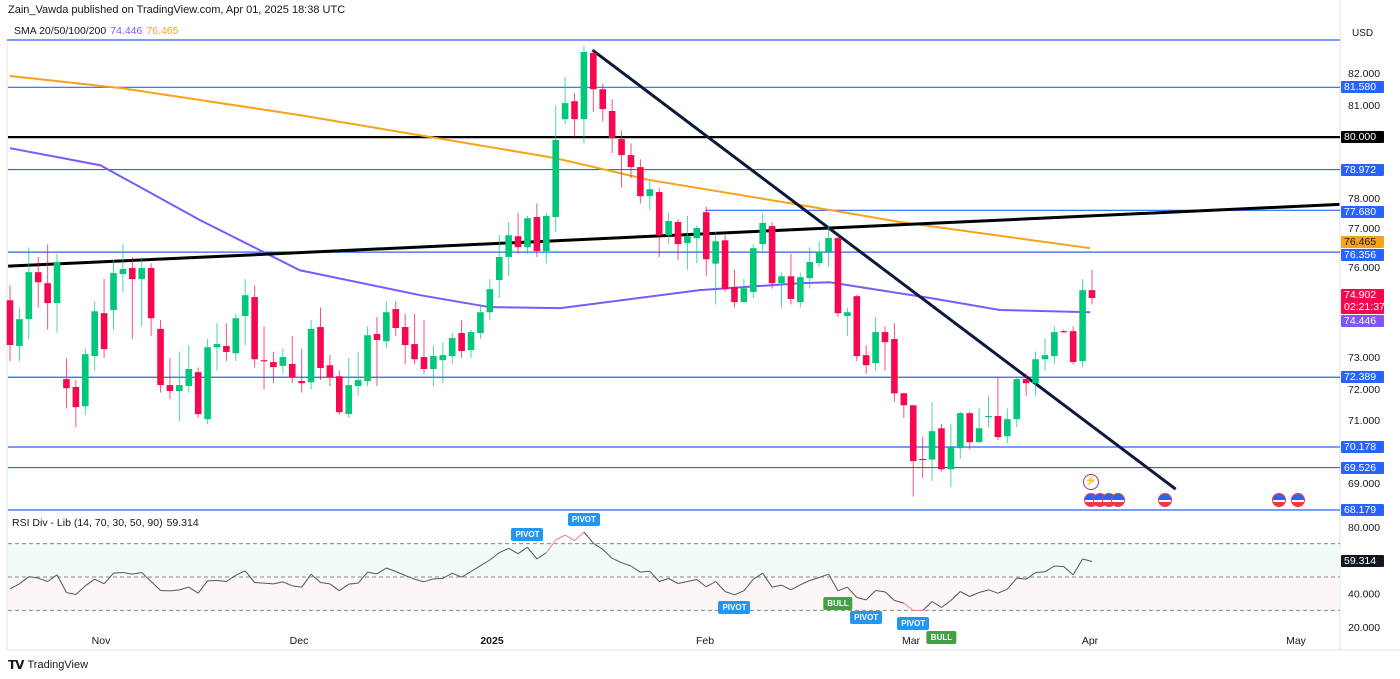 The height and width of the screenshot is (679, 1400). Describe the element at coordinates (1362, 467) in the screenshot. I see `level-price-label: 69.526` at that location.